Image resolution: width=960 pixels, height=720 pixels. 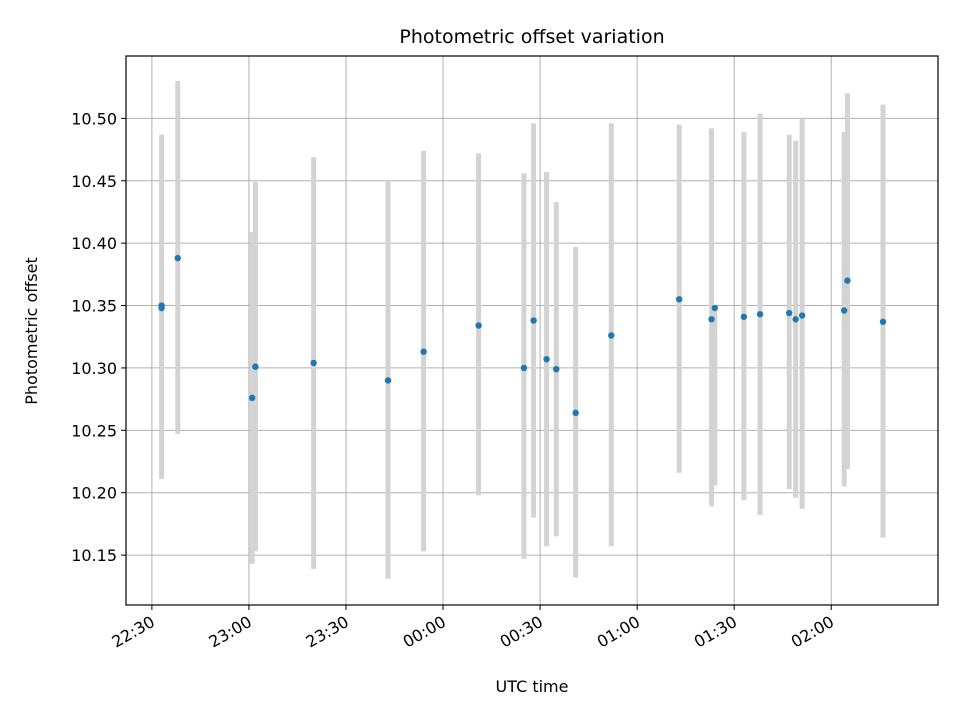 I want to click on y-tick-label: 10.25, so click(x=94, y=430).